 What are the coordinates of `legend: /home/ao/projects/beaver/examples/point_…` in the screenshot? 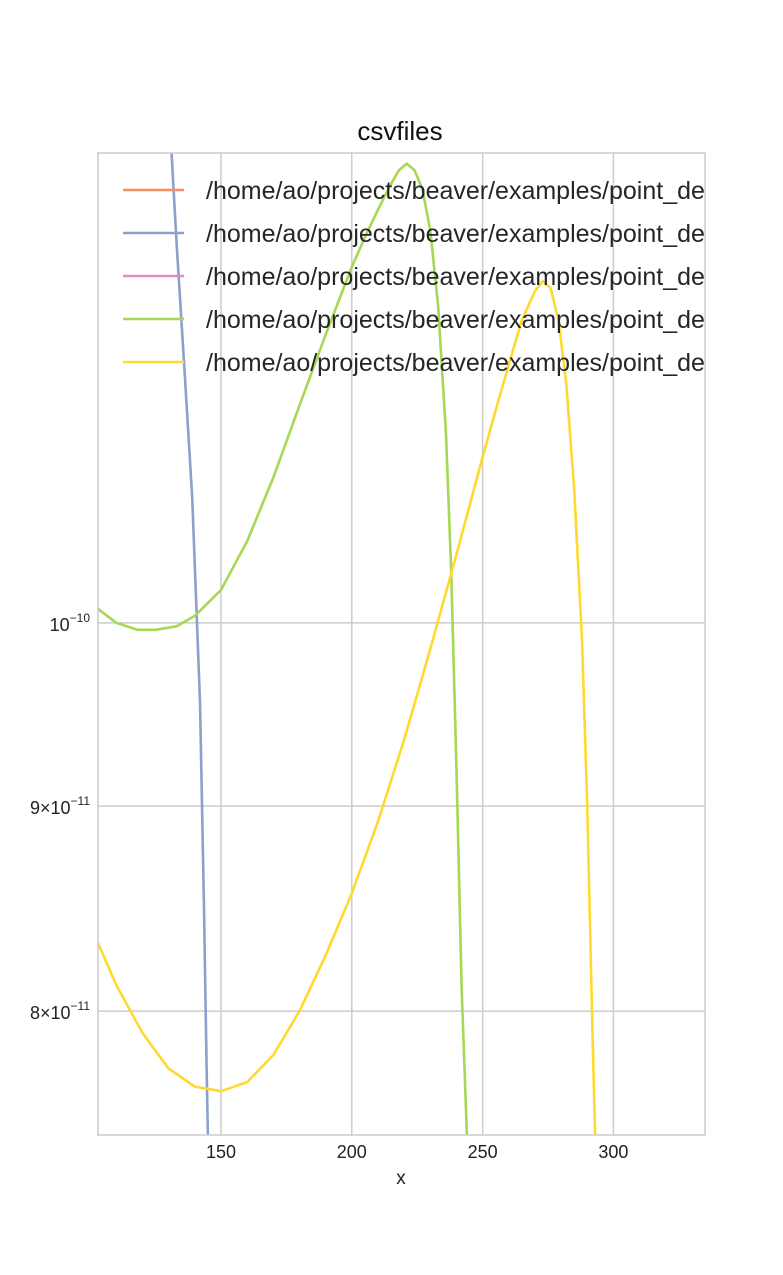 It's located at (414, 277).